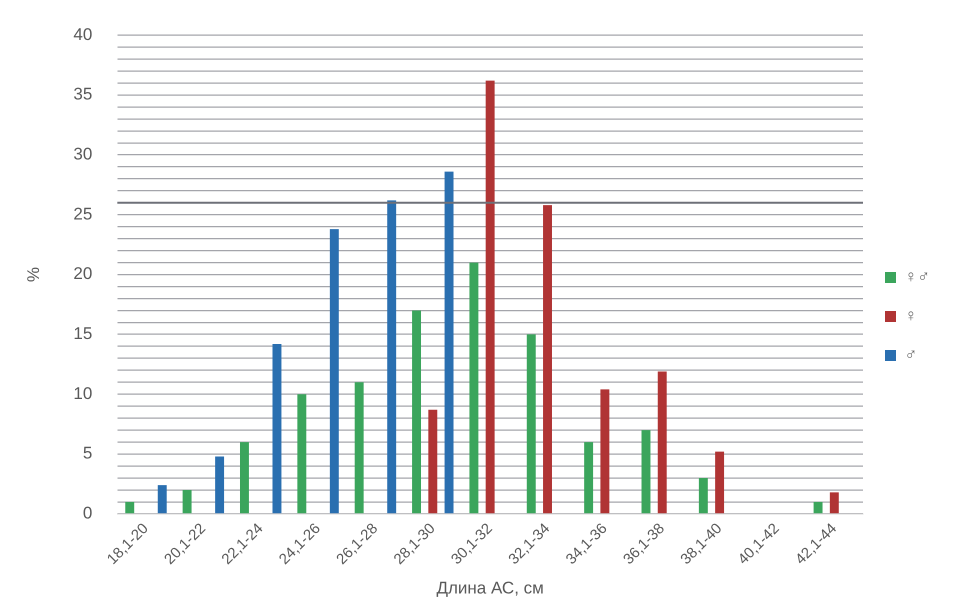 The height and width of the screenshot is (613, 960). I want to click on y-tick-label: 35, so click(82, 94).